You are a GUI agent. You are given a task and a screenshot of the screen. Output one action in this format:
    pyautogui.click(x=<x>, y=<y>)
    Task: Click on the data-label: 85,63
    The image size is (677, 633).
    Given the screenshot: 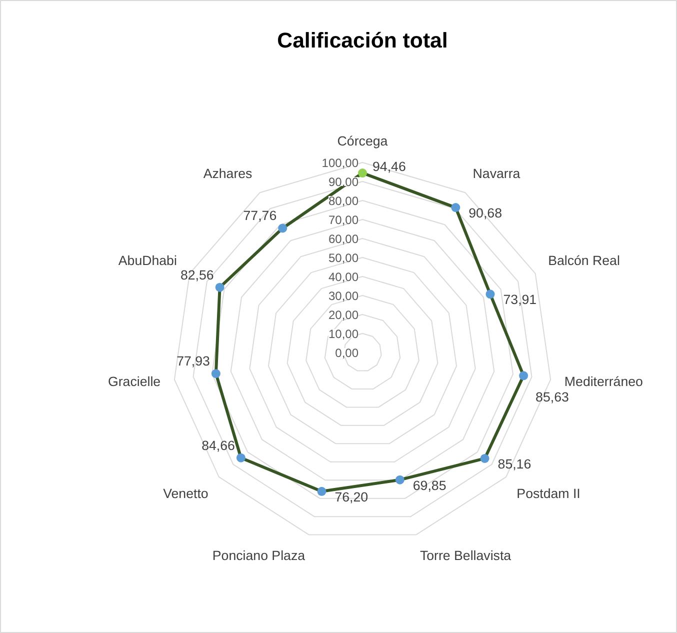 What is the action you would take?
    pyautogui.click(x=552, y=397)
    